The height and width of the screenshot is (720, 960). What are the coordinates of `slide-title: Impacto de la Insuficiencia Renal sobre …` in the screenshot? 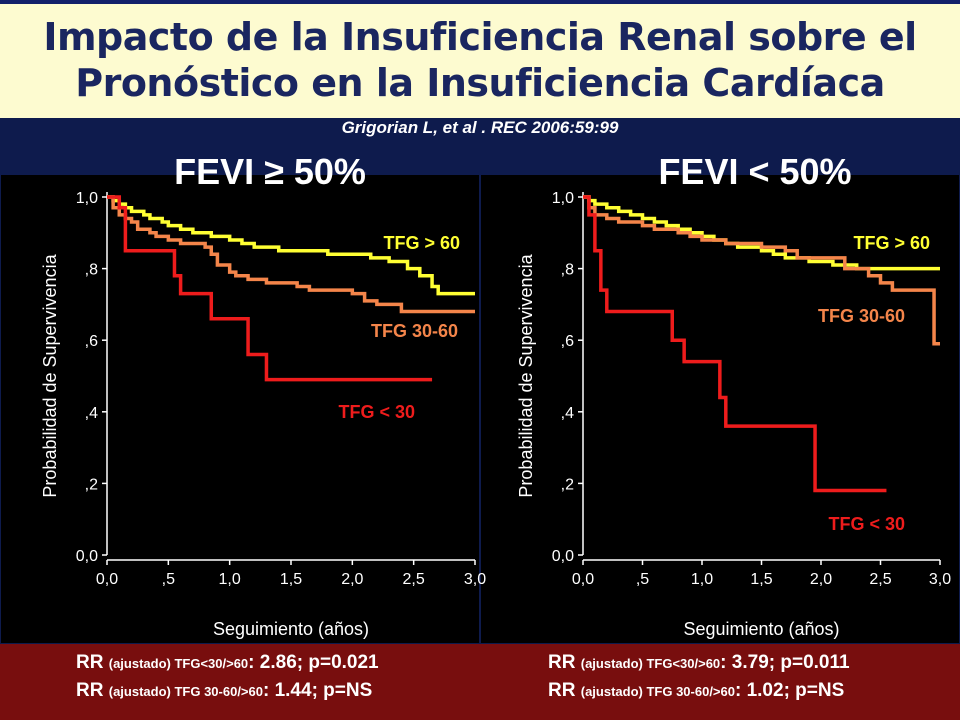 It's located at (480, 55).